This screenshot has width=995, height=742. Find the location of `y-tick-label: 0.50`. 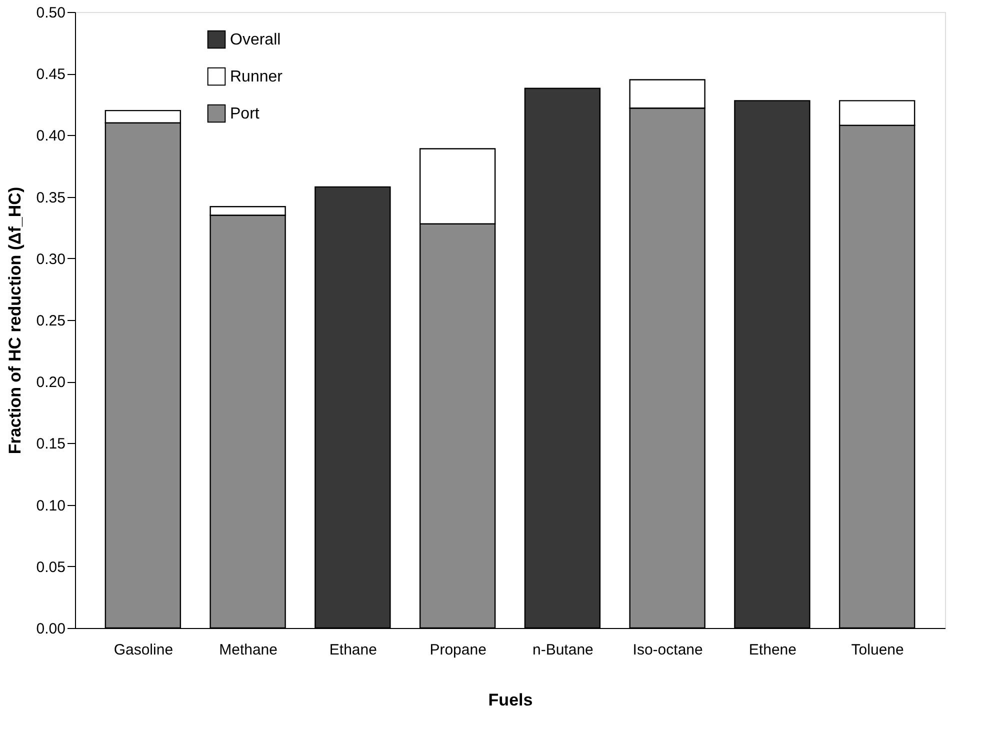

y-tick-label: 0.50 is located at coordinates (51, 13).